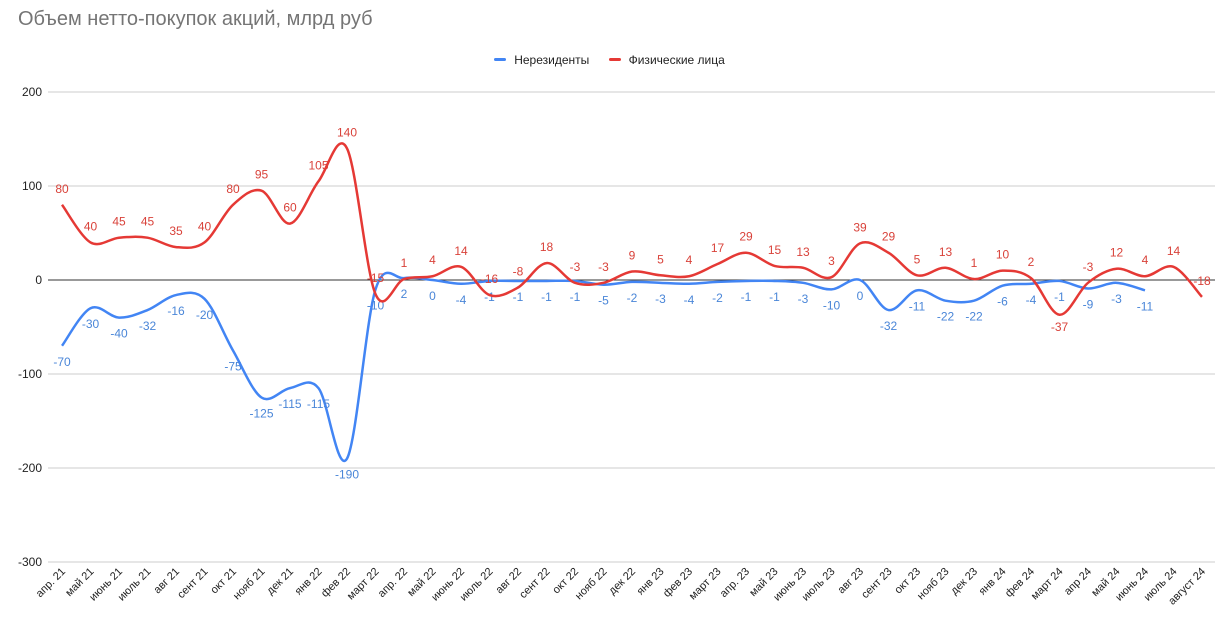 The height and width of the screenshot is (621, 1219). What do you see at coordinates (1145, 306) in the screenshot?
I see `data-label: -11` at bounding box center [1145, 306].